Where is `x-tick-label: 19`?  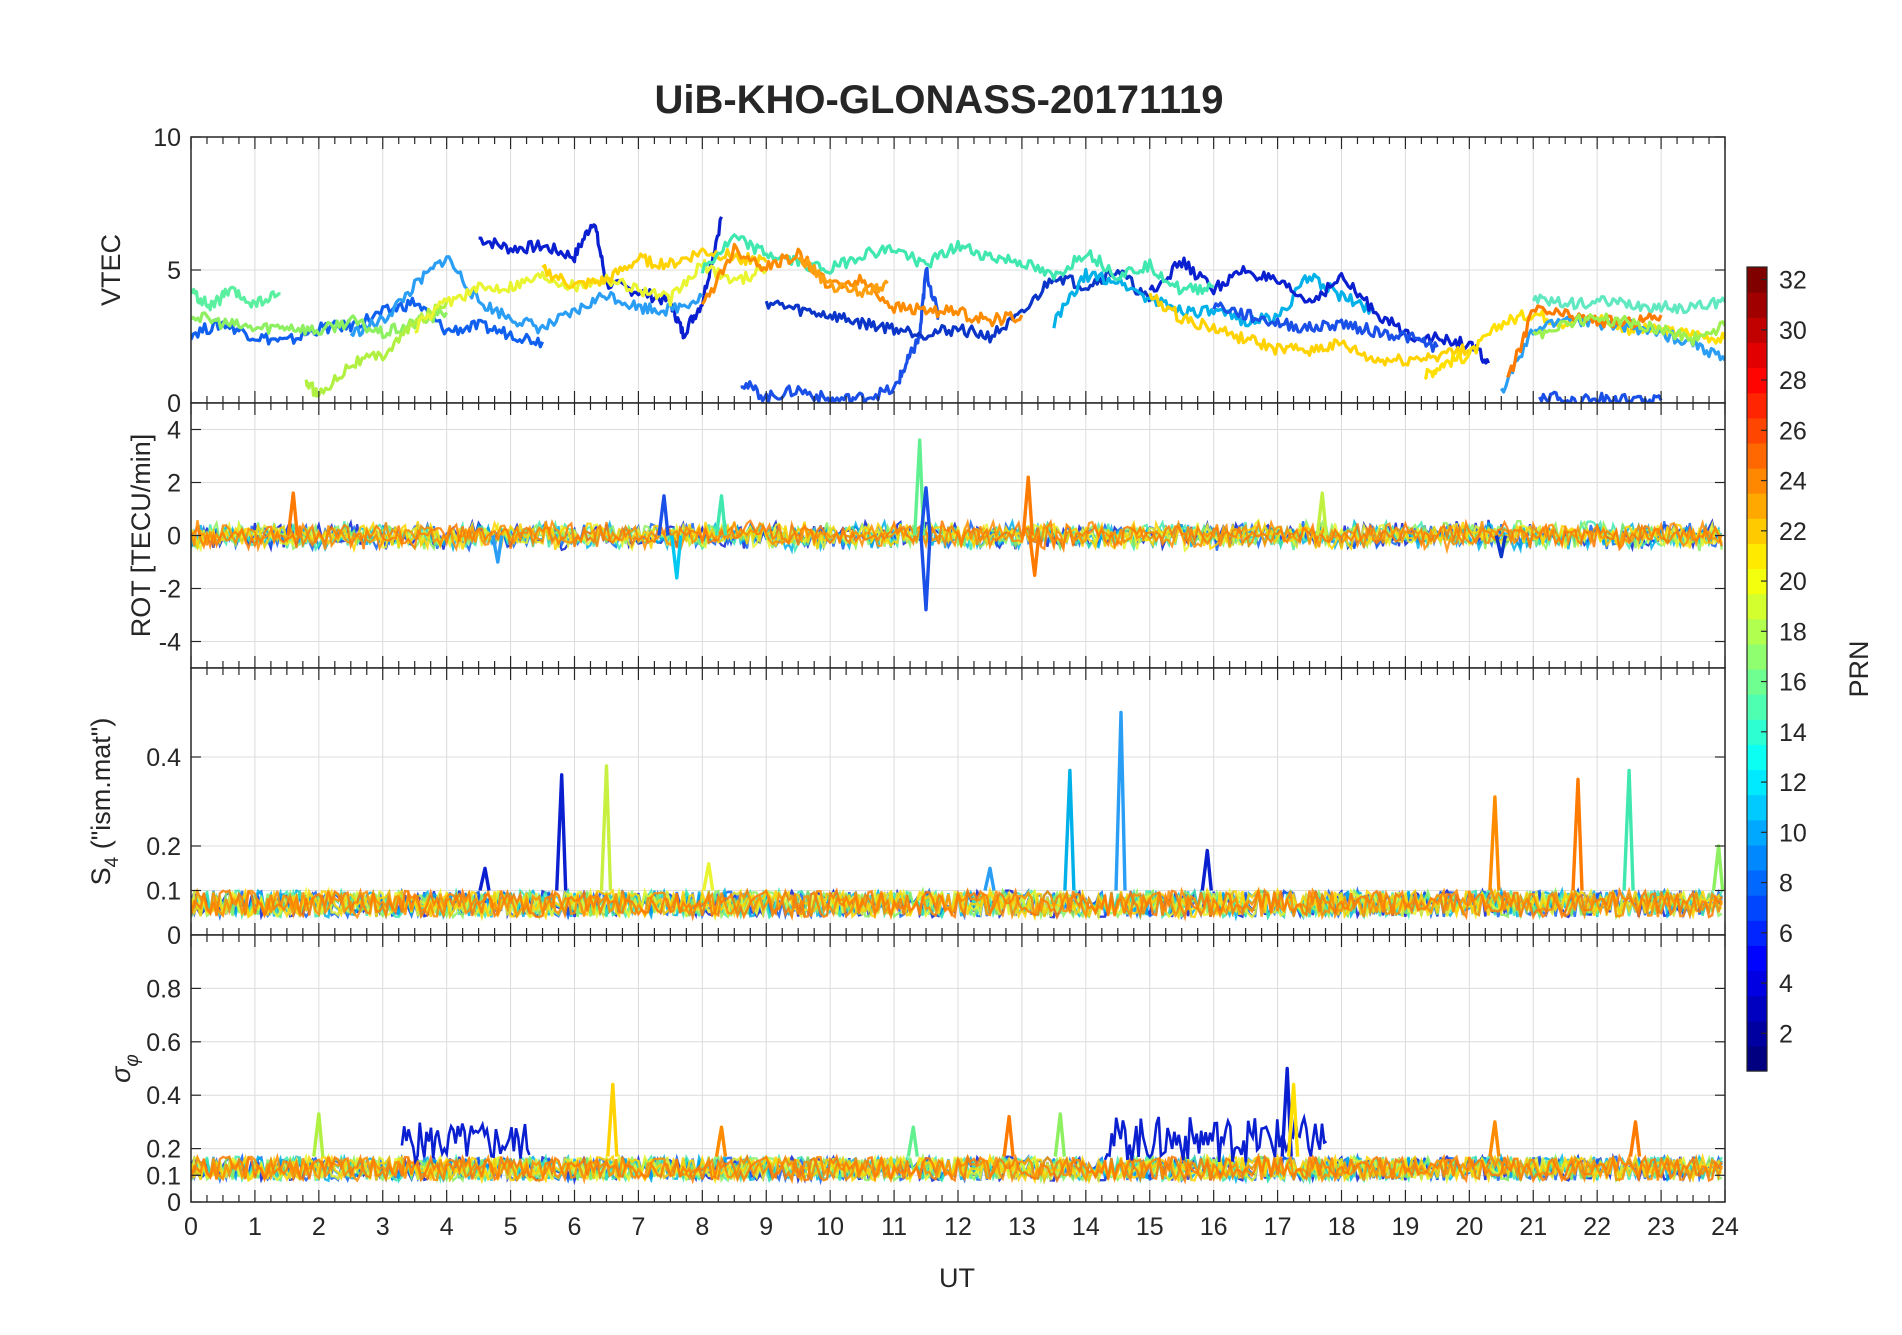 x-tick-label: 19 is located at coordinates (1406, 1227).